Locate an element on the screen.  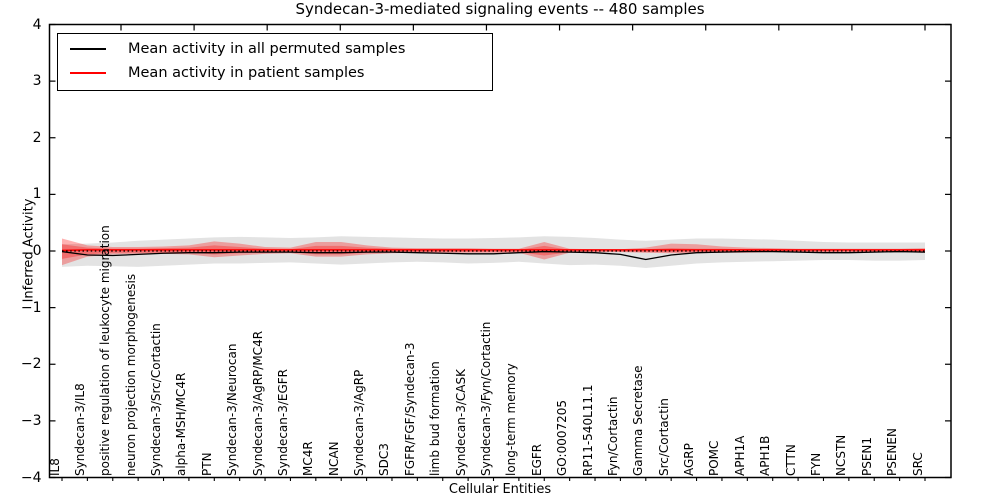
y-tick-label: −2 is located at coordinates (31, 364).